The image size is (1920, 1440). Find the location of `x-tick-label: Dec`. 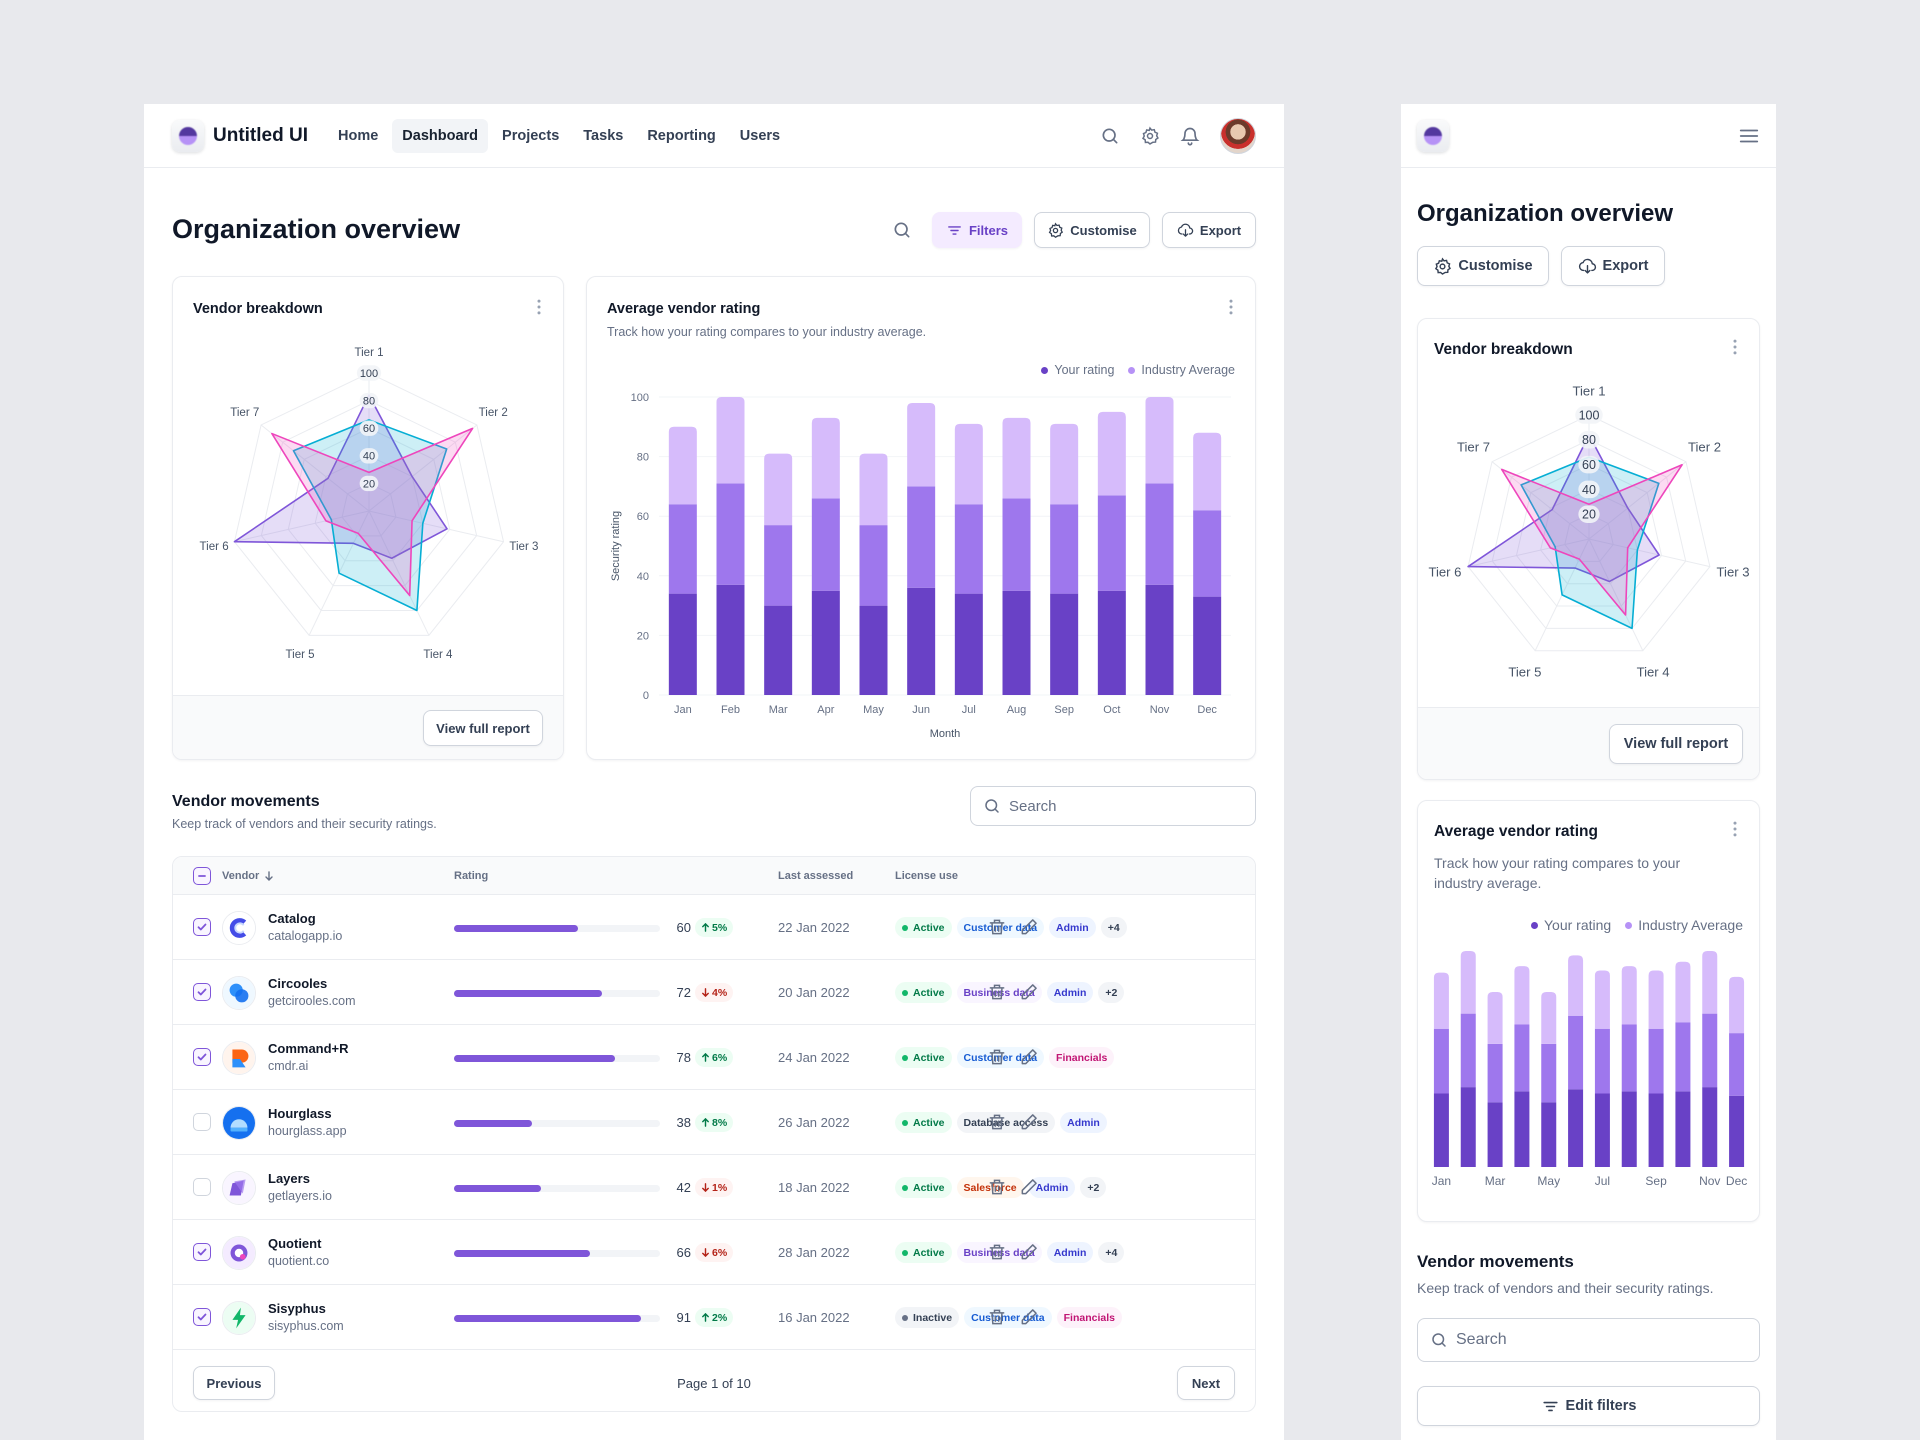

x-tick-label: Dec is located at coordinates (1207, 710).